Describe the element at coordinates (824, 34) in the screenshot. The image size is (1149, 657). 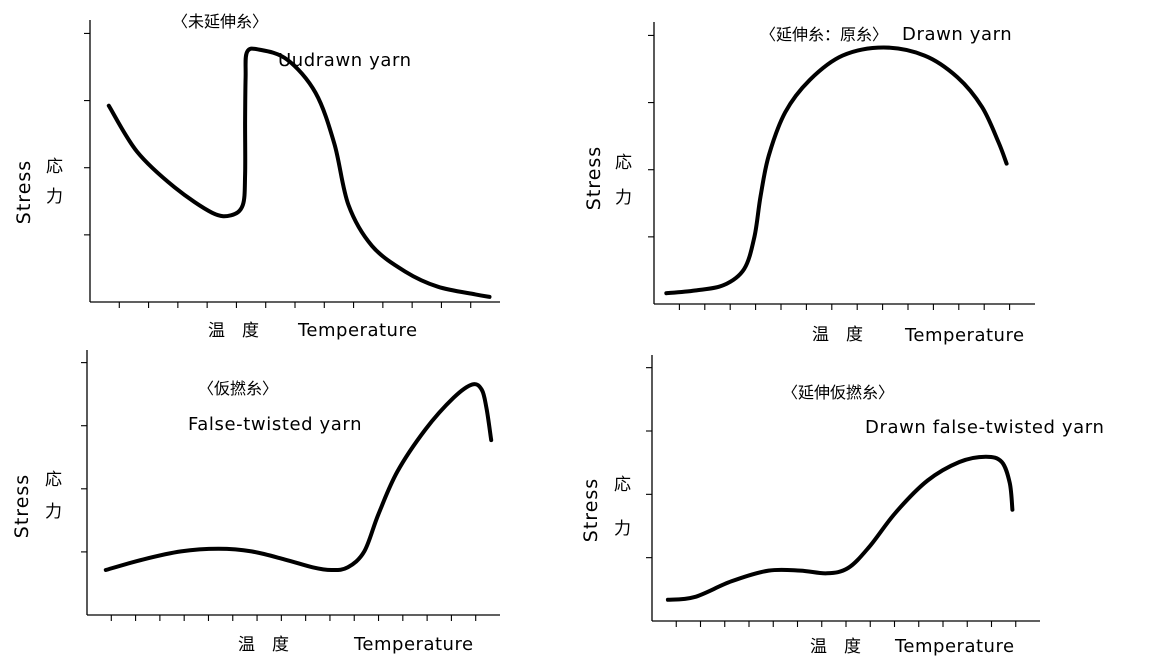
I see `panel-title-jp: 〈延伸糸：原糸〉` at that location.